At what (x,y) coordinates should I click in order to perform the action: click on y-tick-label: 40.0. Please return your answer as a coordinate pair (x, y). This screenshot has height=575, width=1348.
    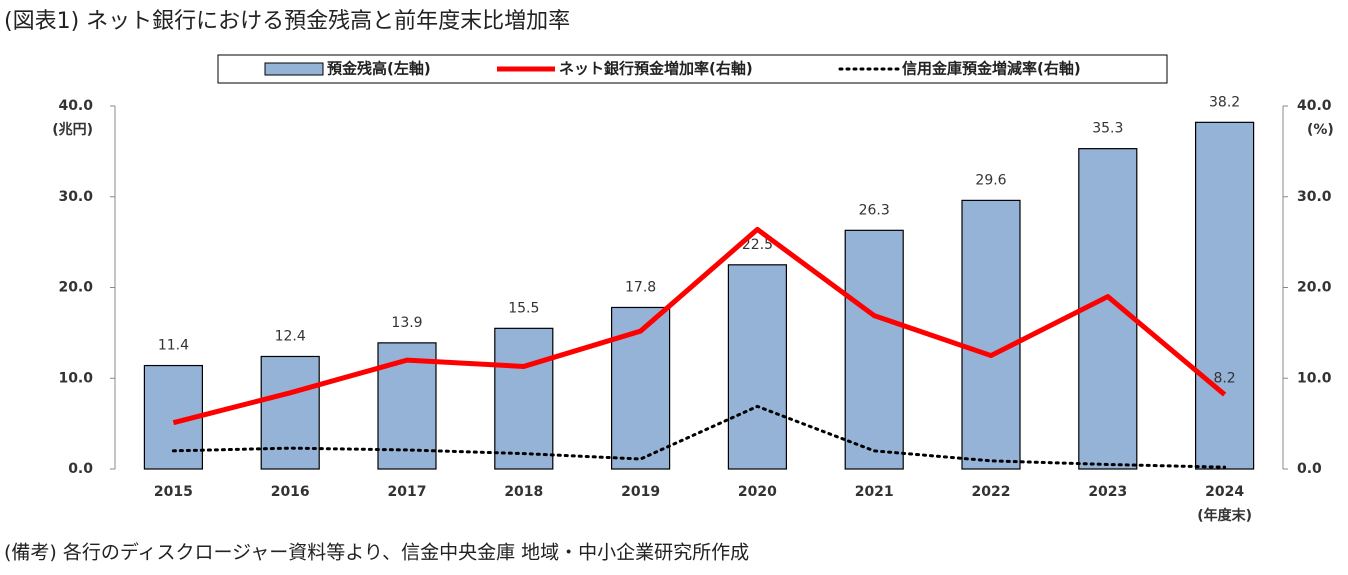
    Looking at the image, I should click on (75, 106).